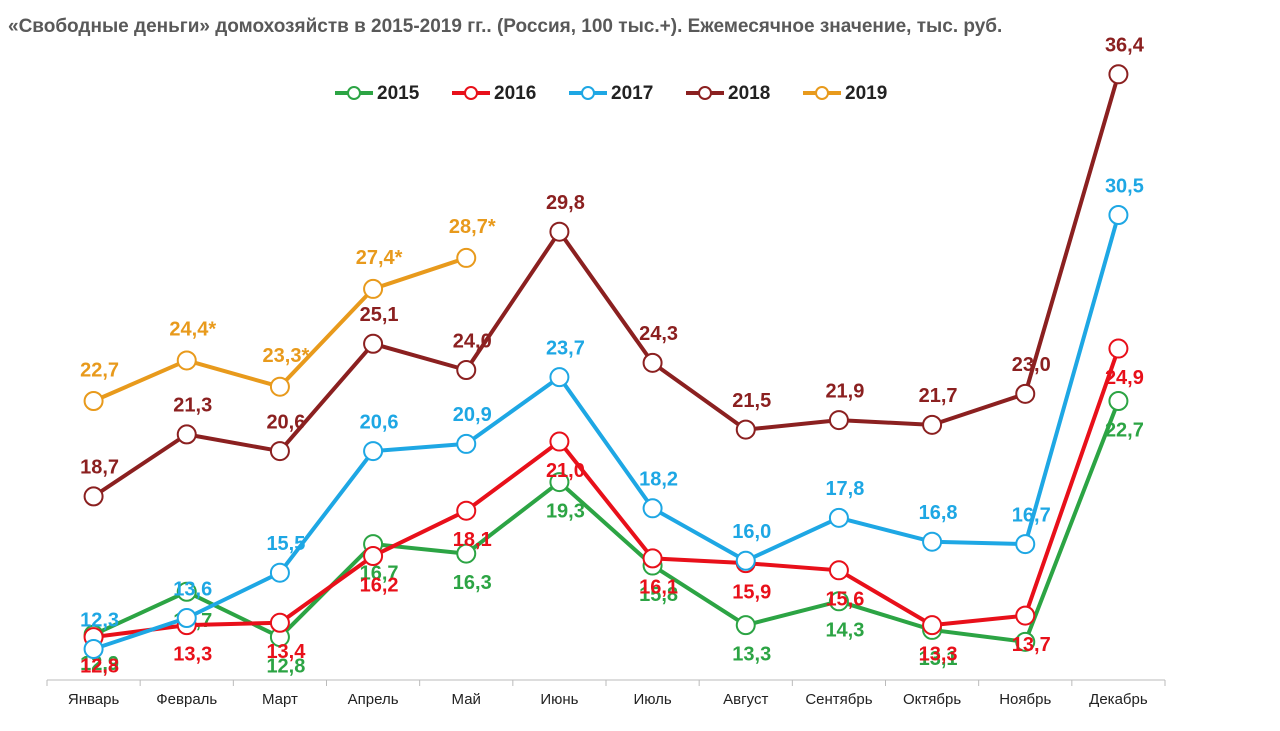 The width and height of the screenshot is (1280, 731). I want to click on x-tick-label: Июль, so click(652, 699).